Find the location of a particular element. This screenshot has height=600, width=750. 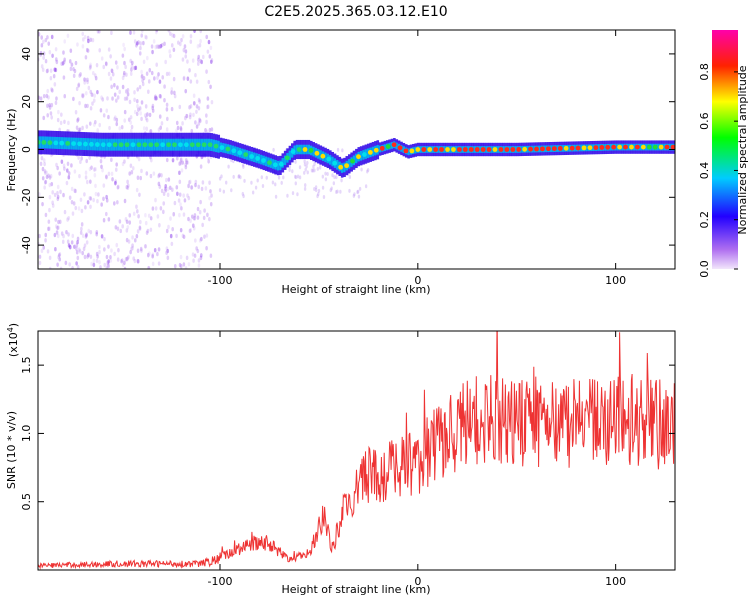

snr-x-tick-label: 0 is located at coordinates (417, 581).